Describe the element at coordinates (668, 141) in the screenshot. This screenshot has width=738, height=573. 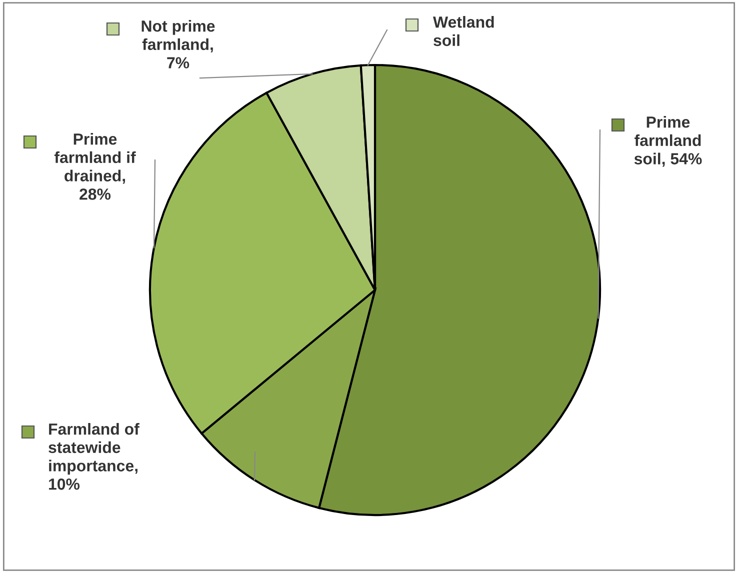
I see `legend-label: Prime farmland soil, 54%` at that location.